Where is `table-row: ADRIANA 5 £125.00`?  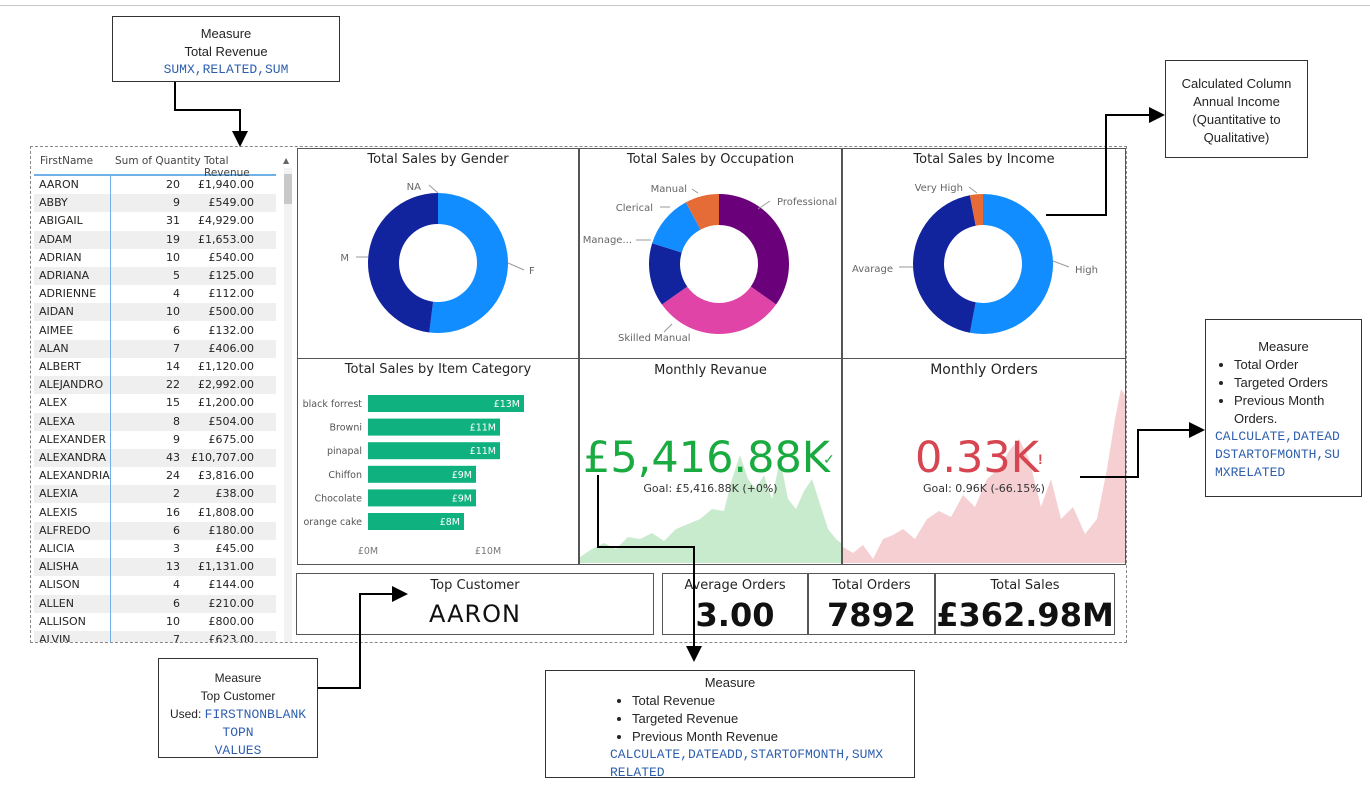
table-row: ADRIANA 5 £125.00 is located at coordinates (155, 276).